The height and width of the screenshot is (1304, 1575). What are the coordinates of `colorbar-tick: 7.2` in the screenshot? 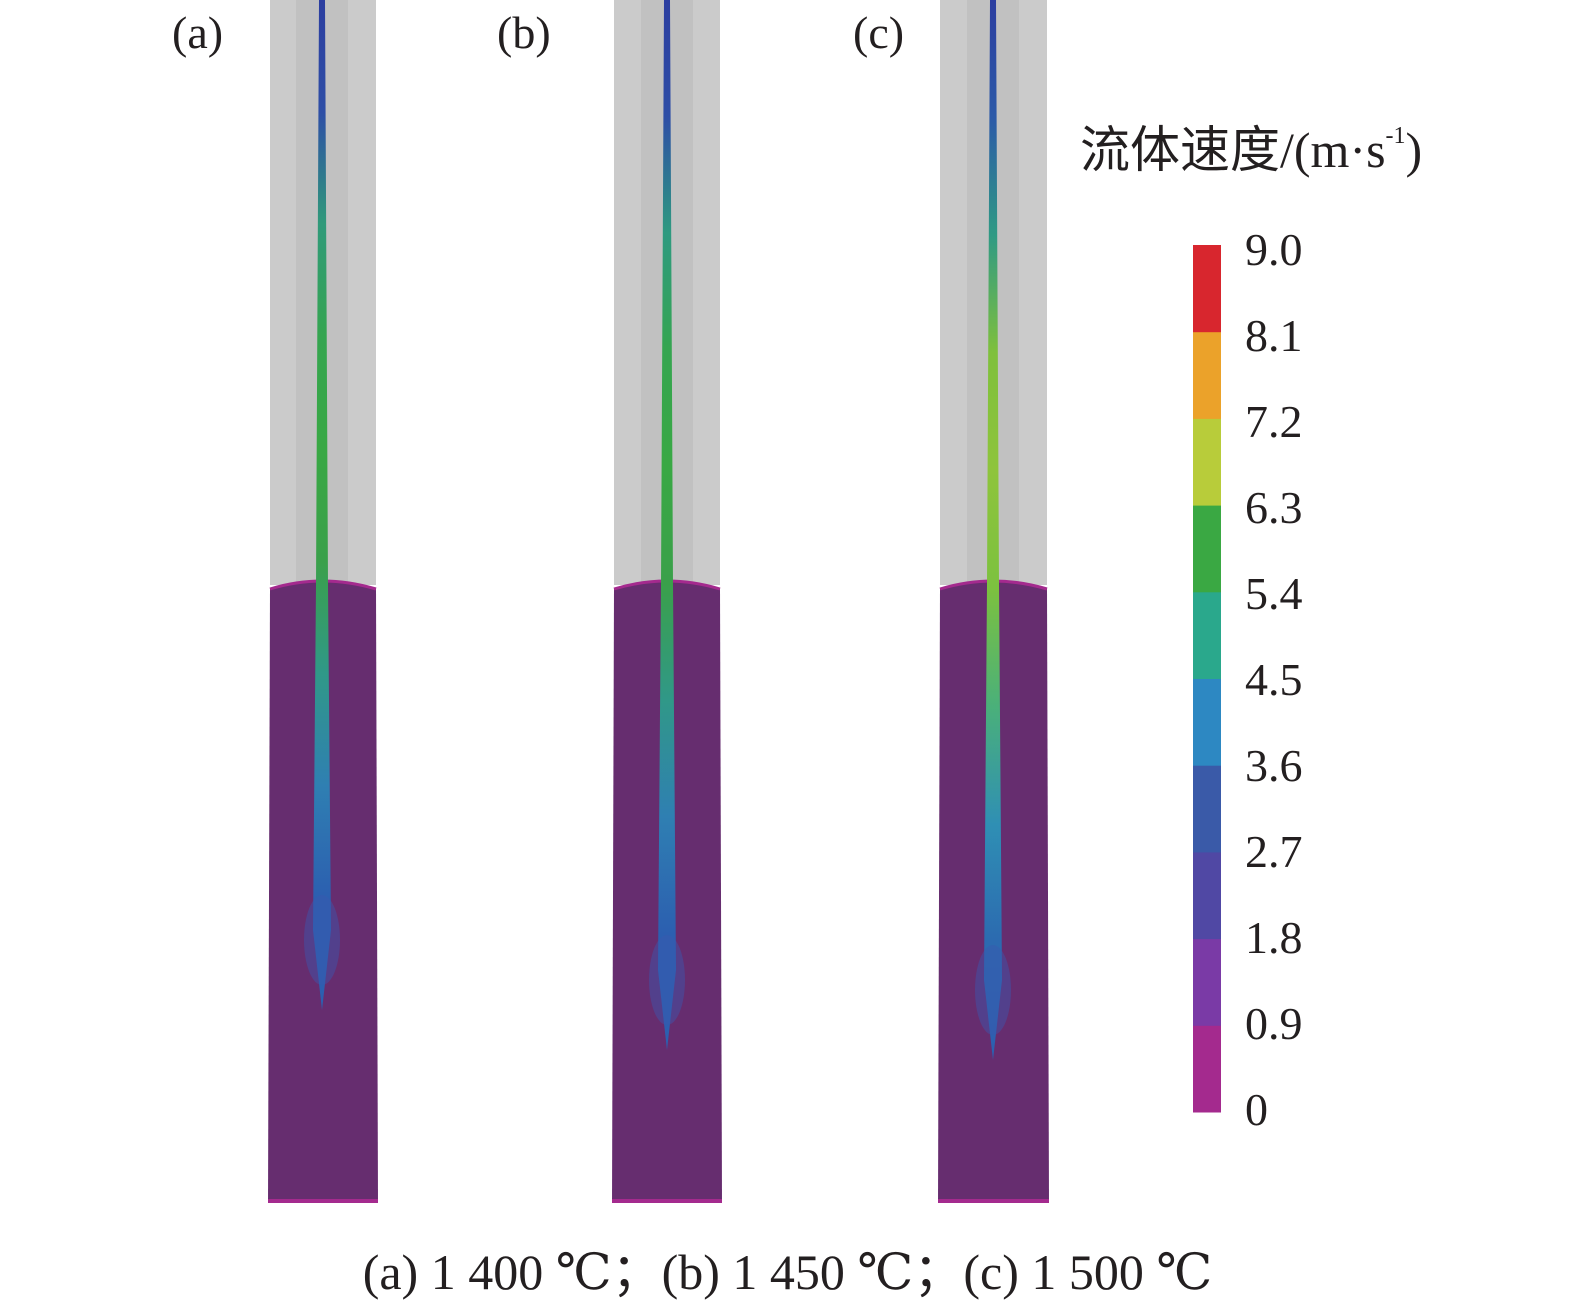 It's located at (1274, 421).